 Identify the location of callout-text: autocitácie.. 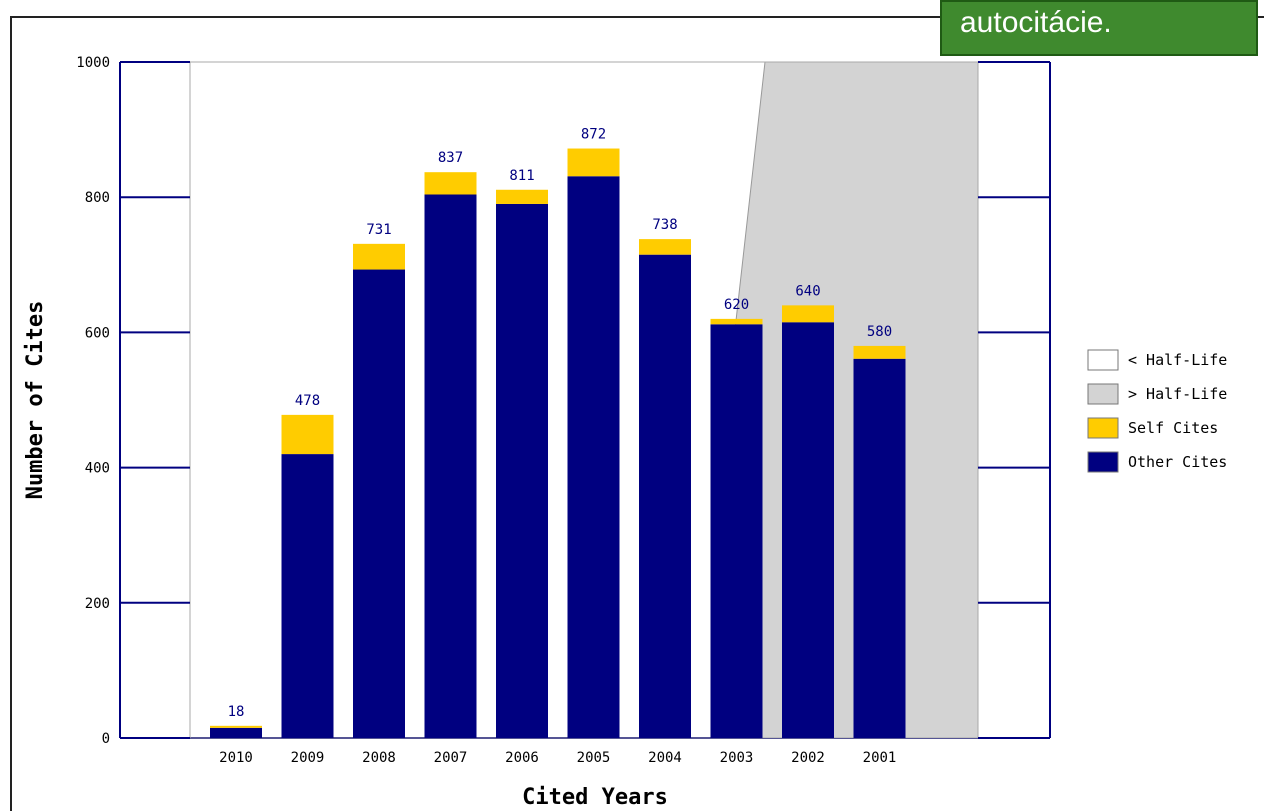
(1036, 22).